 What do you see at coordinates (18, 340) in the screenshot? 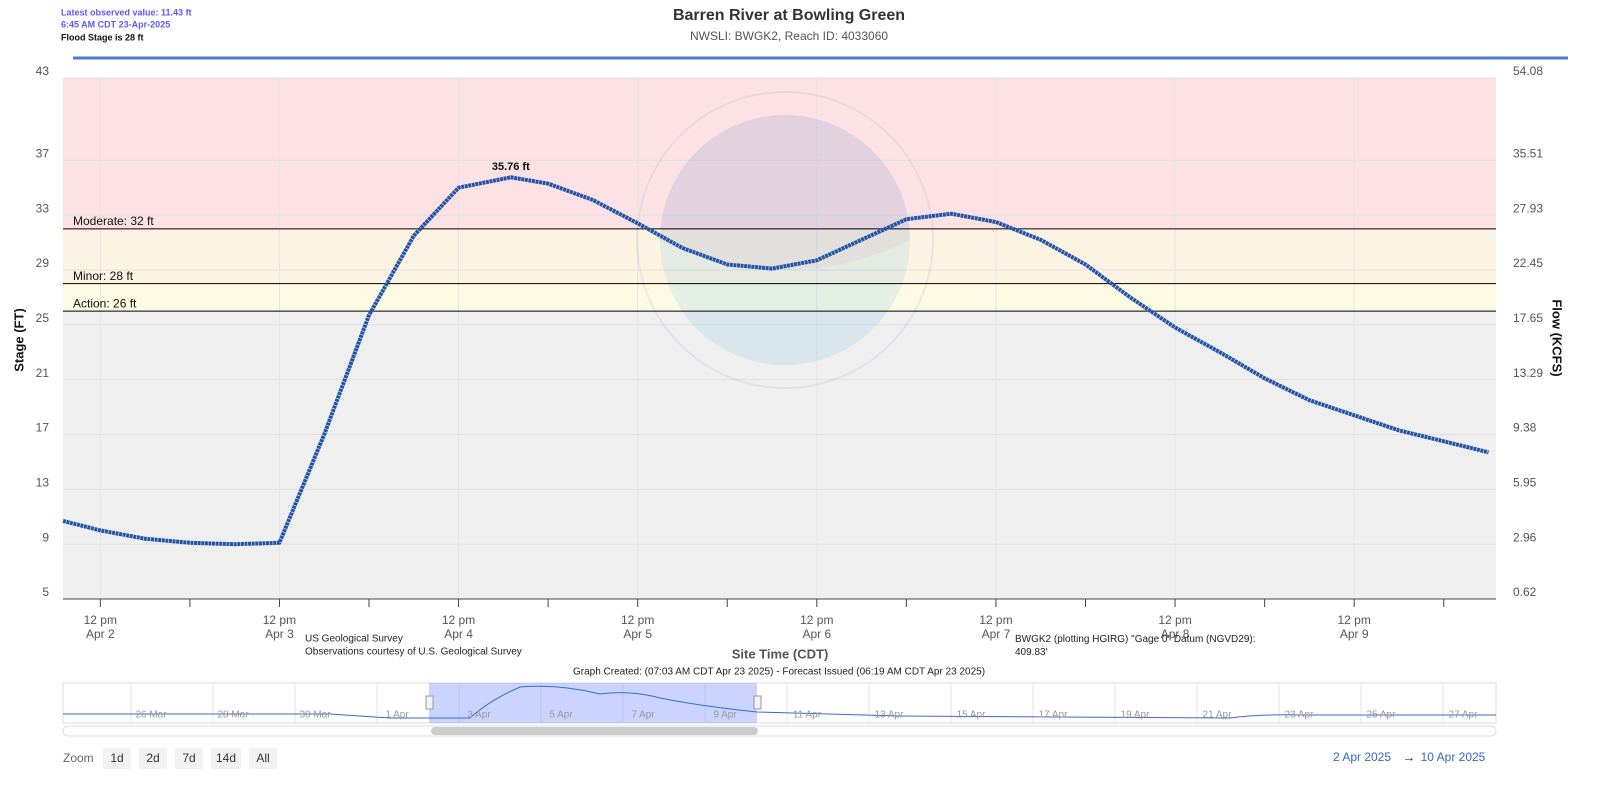
I see `y-axis-label: Stage (FT)` at bounding box center [18, 340].